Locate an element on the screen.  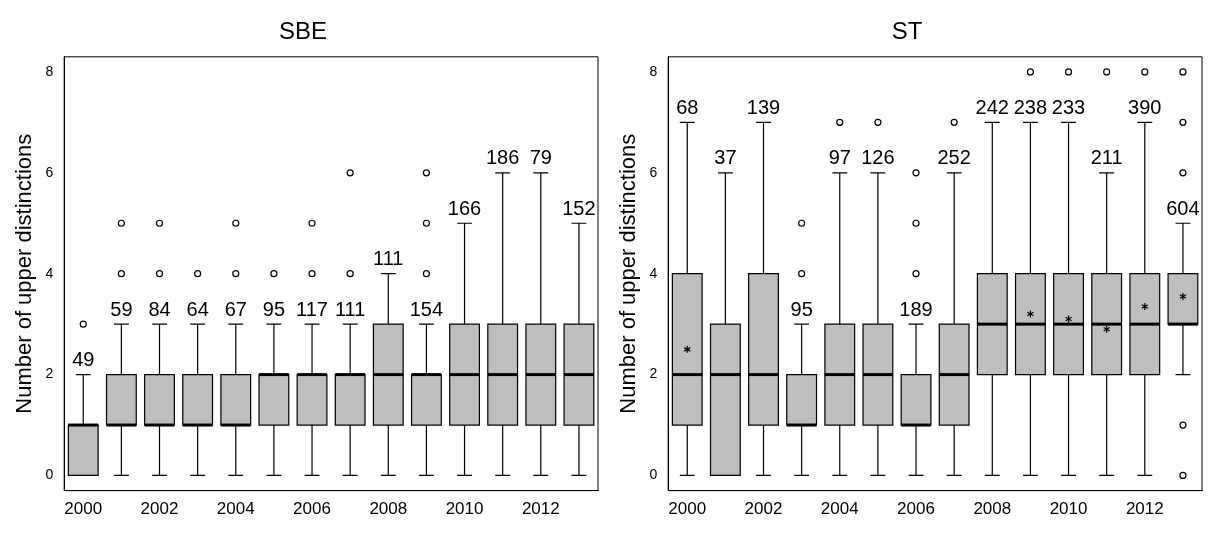
annotation: 166 is located at coordinates (464, 207).